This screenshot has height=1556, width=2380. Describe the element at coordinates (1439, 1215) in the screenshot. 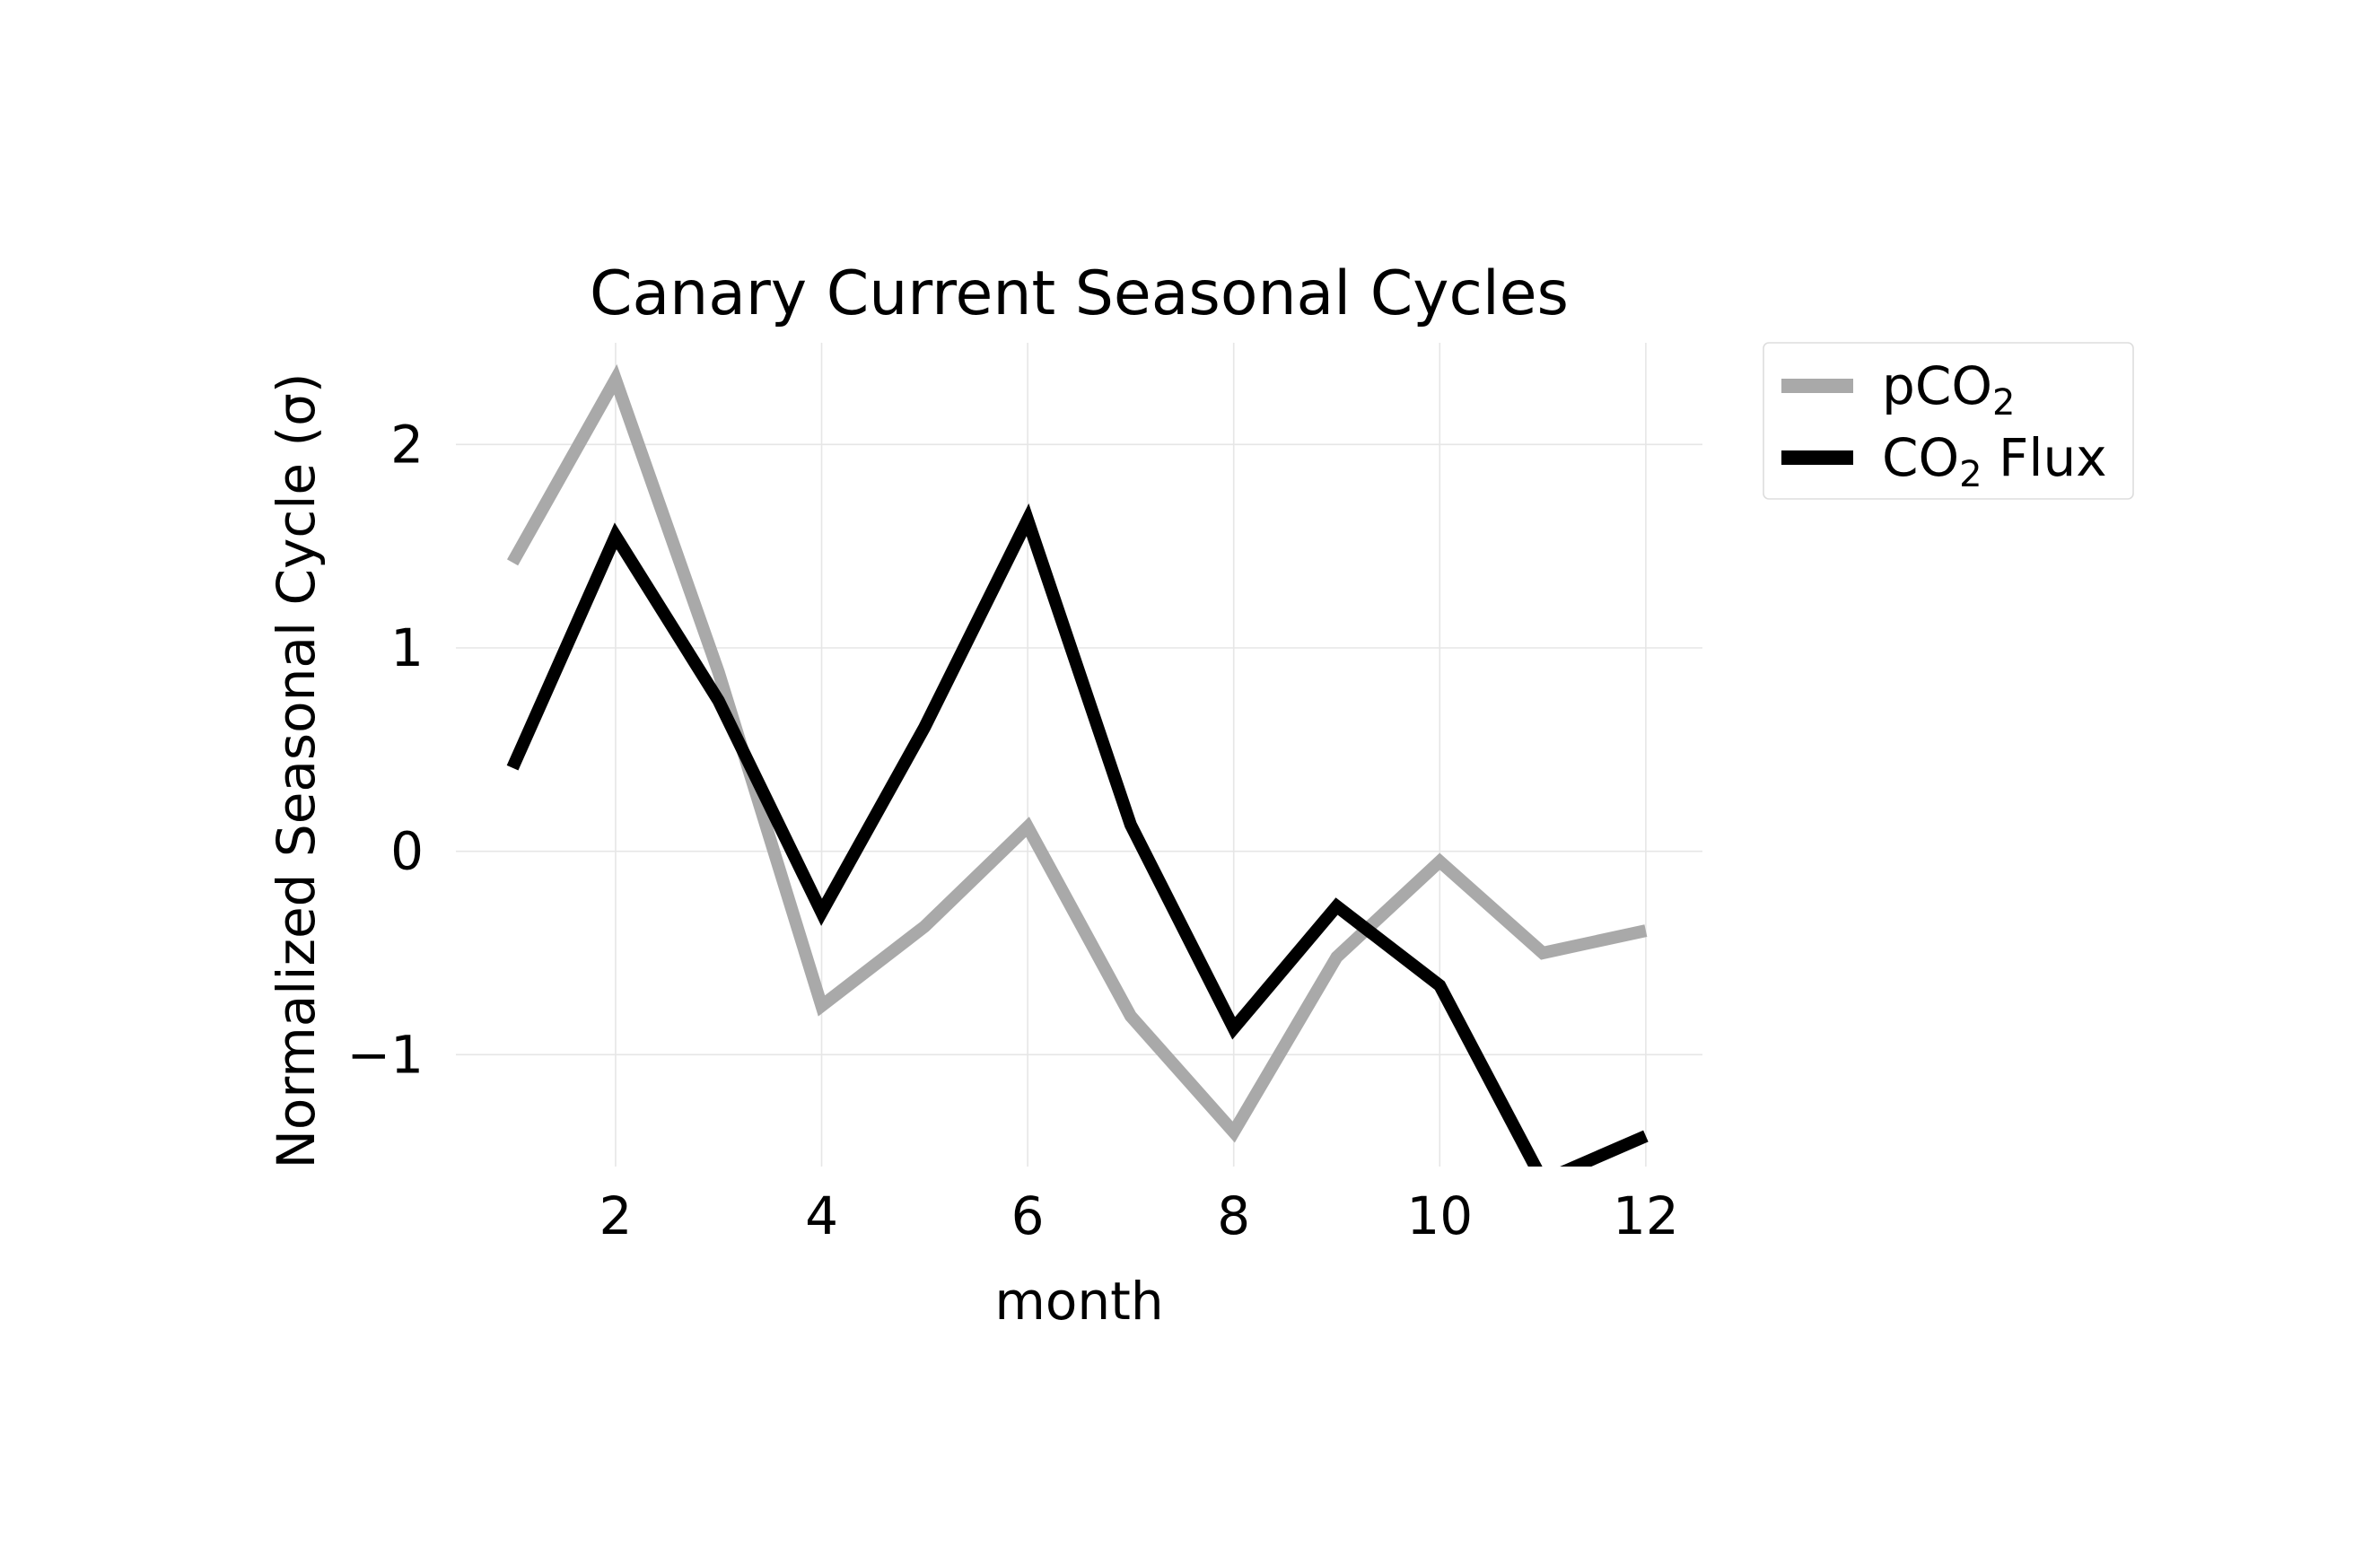

I see `x-tick-label: 10` at that location.